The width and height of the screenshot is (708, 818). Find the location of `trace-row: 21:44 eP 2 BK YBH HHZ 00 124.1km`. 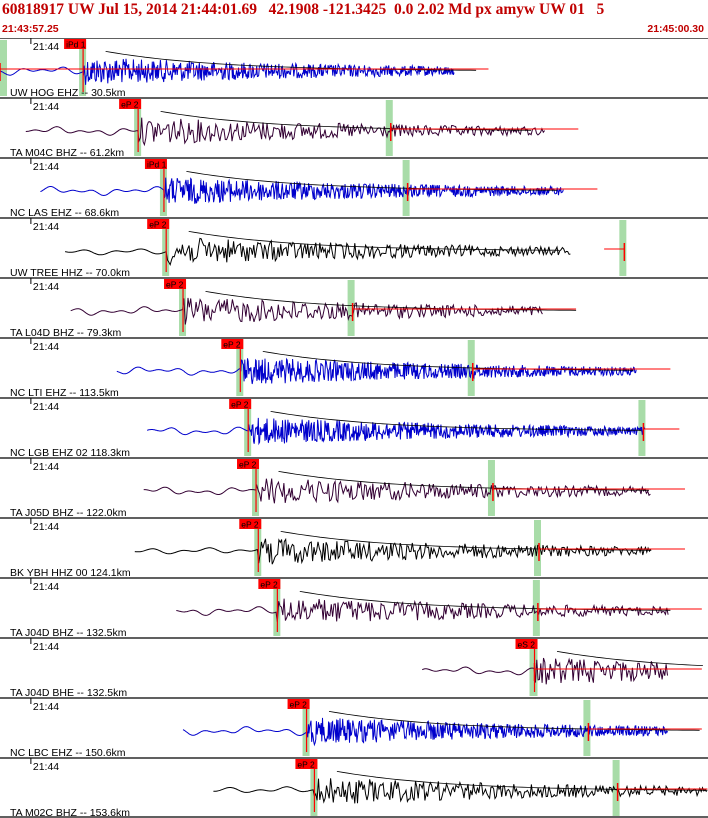

trace-row: 21:44 eP 2 BK YBH HHZ 00 124.1km is located at coordinates (354, 548).